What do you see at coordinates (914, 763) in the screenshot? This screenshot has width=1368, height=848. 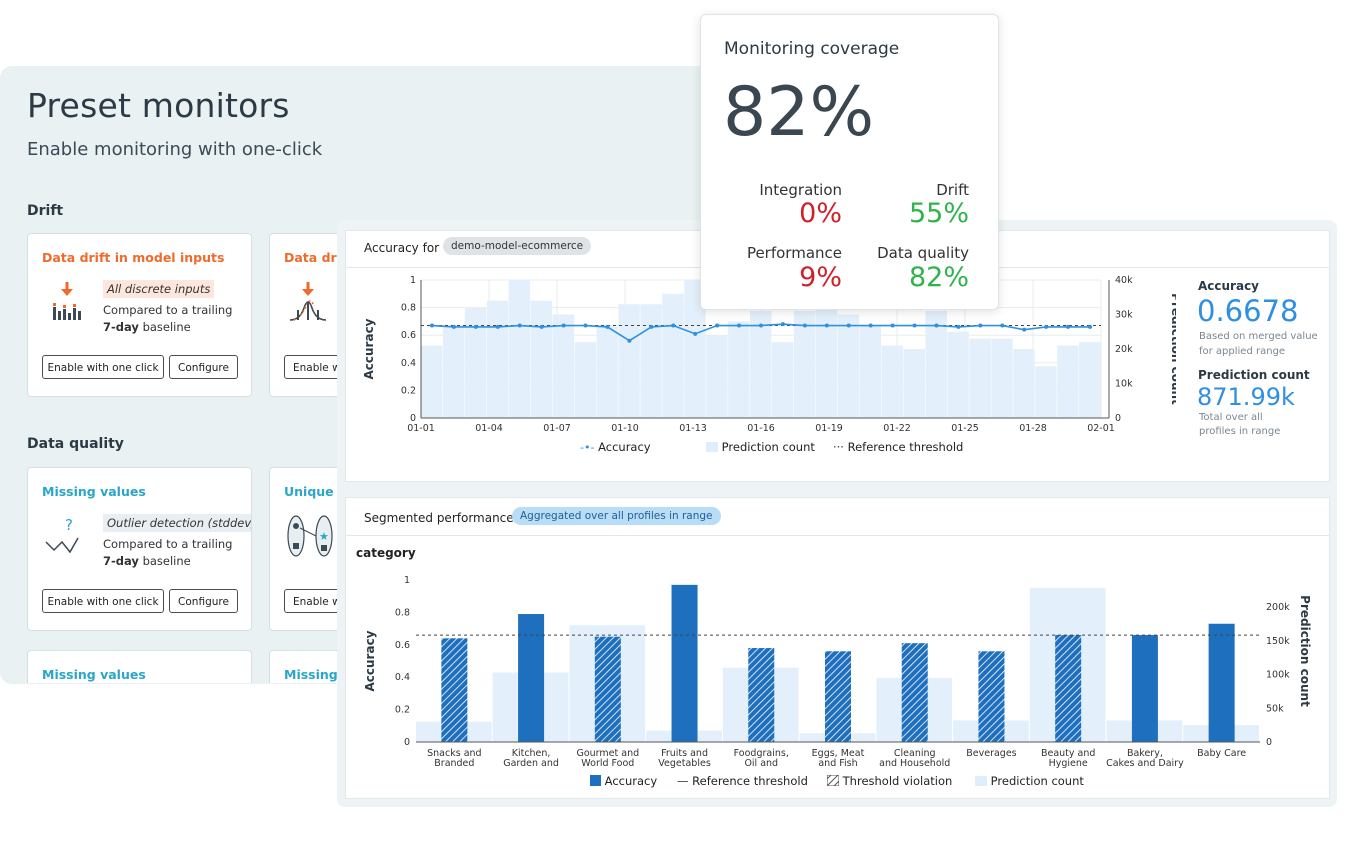 I see `category-label-line: and Household` at bounding box center [914, 763].